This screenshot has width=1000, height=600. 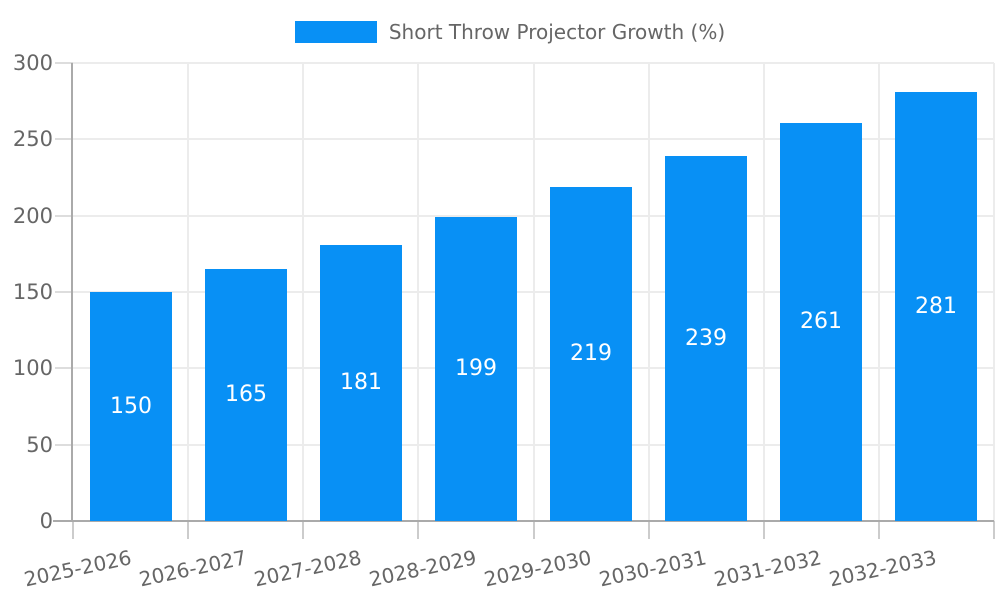 What do you see at coordinates (32, 292) in the screenshot?
I see `y-axis-label: 150` at bounding box center [32, 292].